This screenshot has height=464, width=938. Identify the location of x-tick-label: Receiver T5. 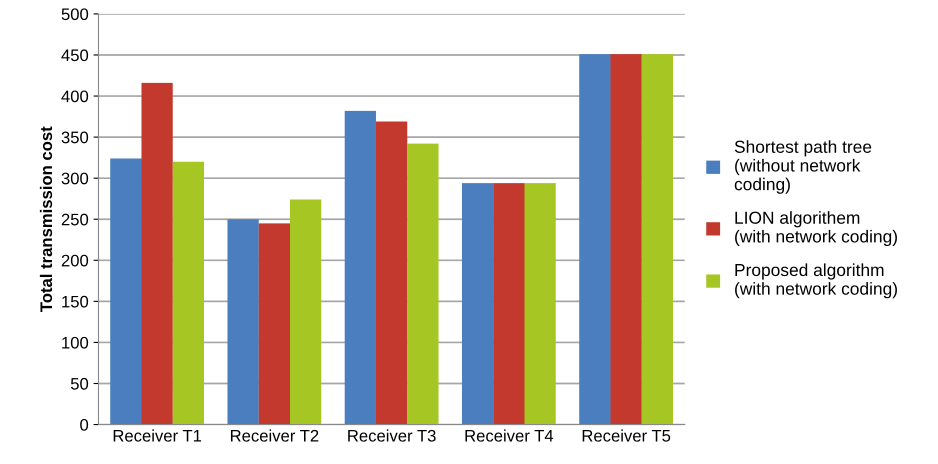
(626, 435).